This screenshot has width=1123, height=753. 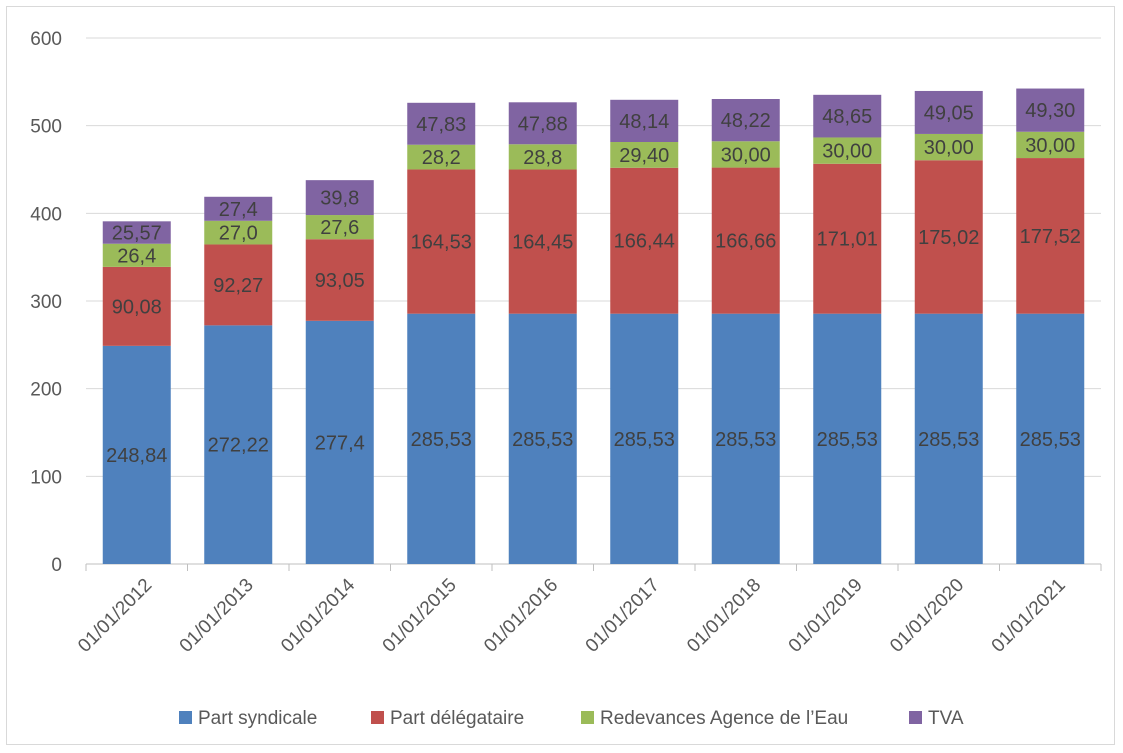 I want to click on data-label: 177,52, so click(x=1050, y=237).